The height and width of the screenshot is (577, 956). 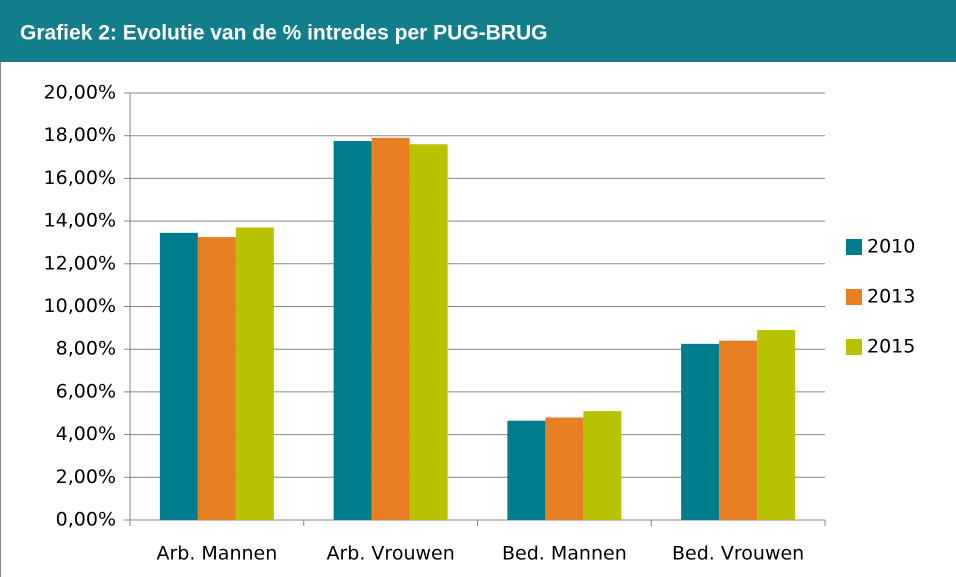 What do you see at coordinates (80, 306) in the screenshot?
I see `y-tick-label: 10,00%` at bounding box center [80, 306].